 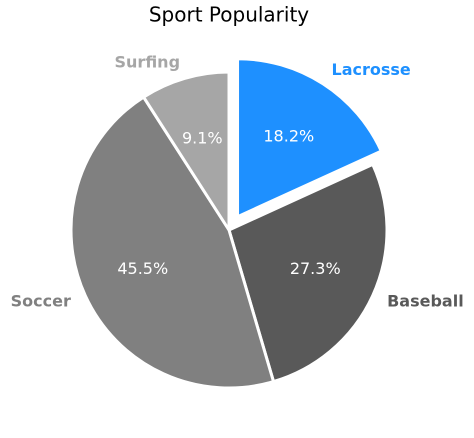 I want to click on value-label: 27.3%, so click(x=315, y=268).